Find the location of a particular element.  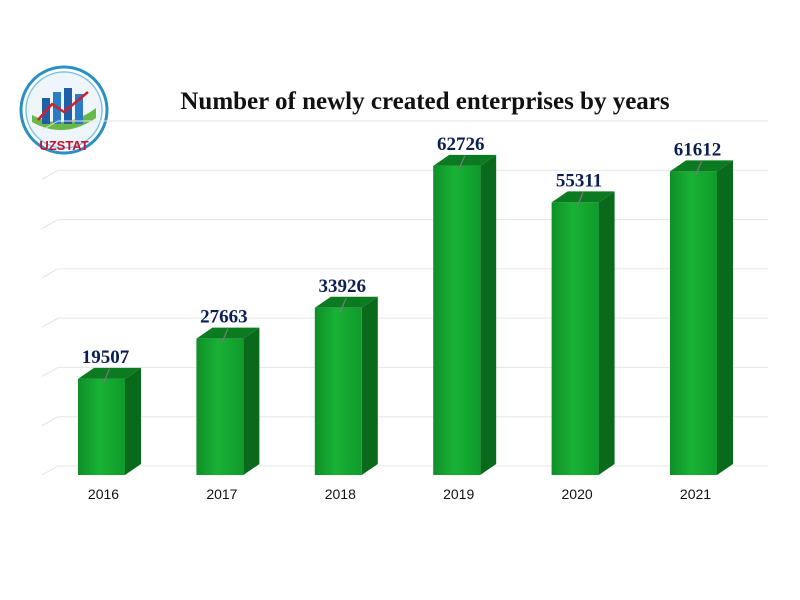

bar-2021 is located at coordinates (701, 317).